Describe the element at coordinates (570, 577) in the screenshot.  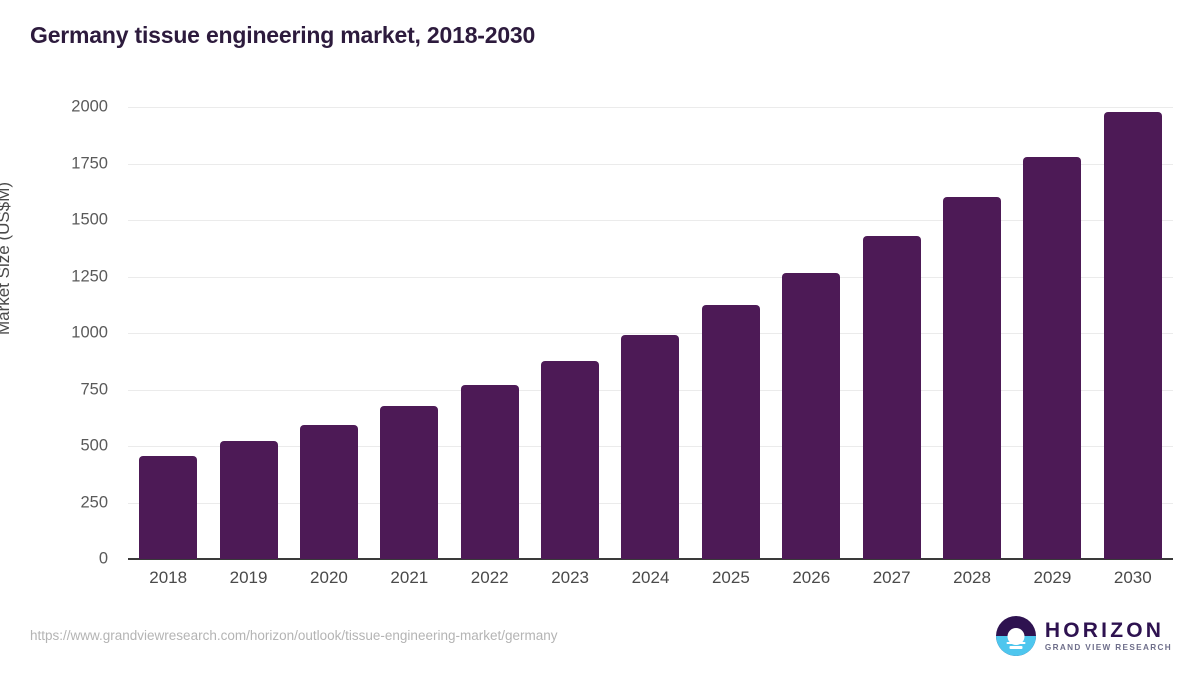
I see `x-tick-label: 2023` at that location.